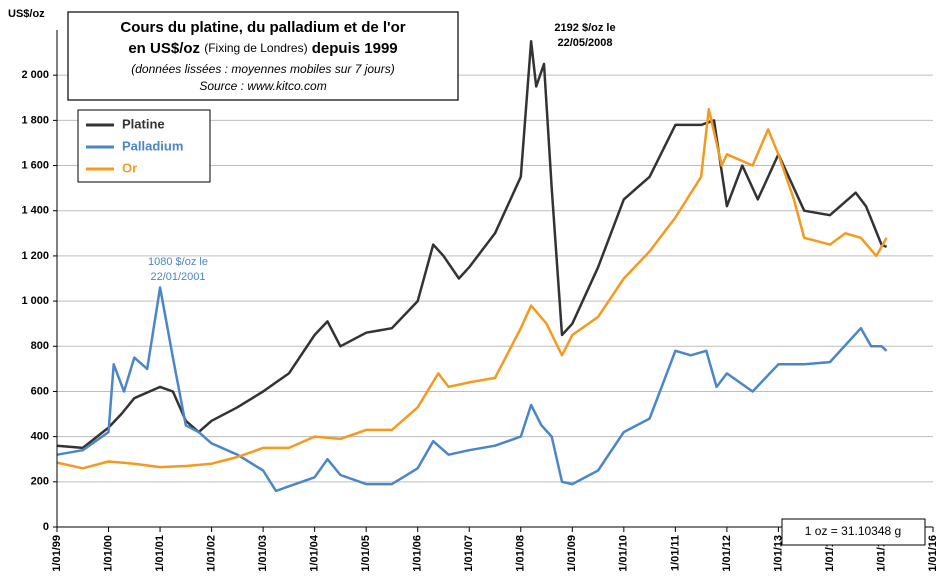  Describe the element at coordinates (418, 553) in the screenshot. I see `x-tick-label: 1/01/06` at that location.